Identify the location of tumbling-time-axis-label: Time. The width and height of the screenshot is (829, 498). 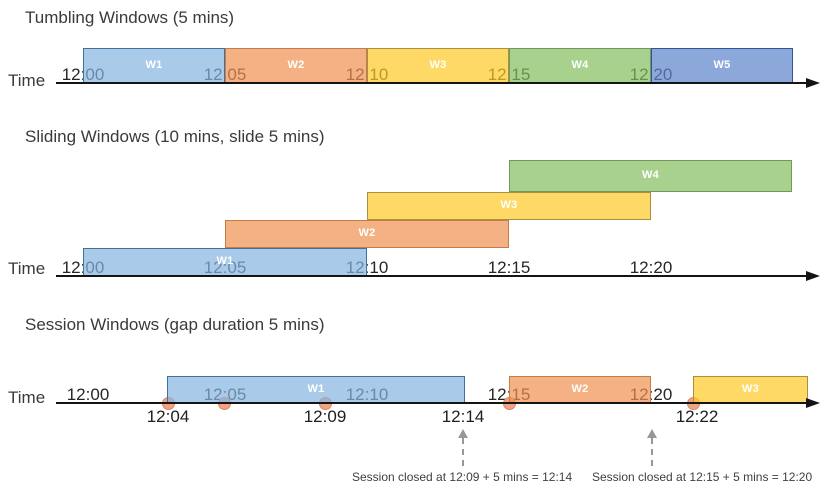
(27, 80).